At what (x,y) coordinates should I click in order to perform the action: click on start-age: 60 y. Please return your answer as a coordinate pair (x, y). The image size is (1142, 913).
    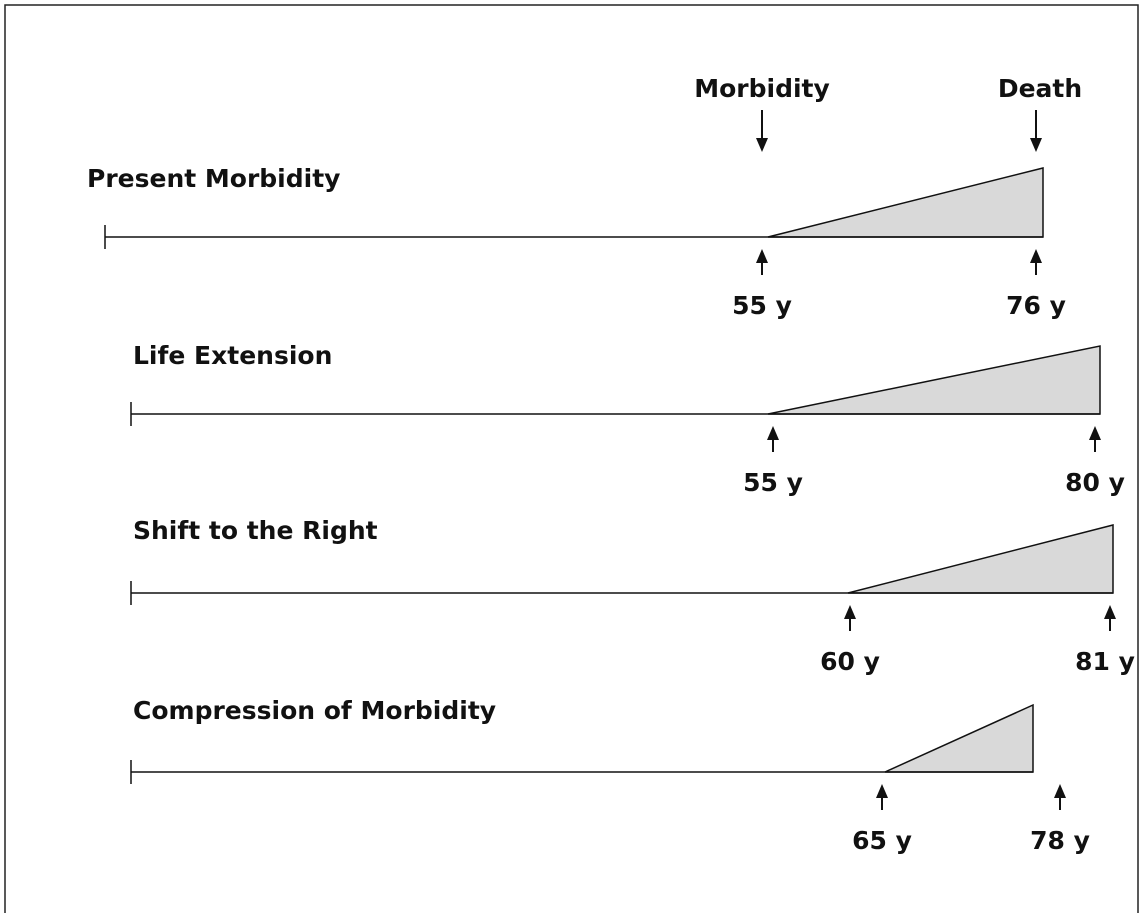
    Looking at the image, I should click on (850, 661).